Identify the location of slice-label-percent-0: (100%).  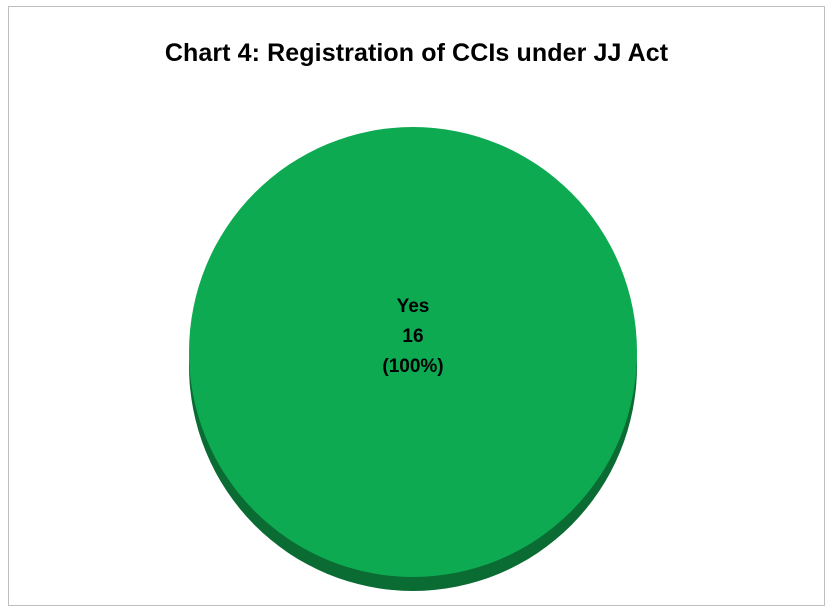
(412, 366).